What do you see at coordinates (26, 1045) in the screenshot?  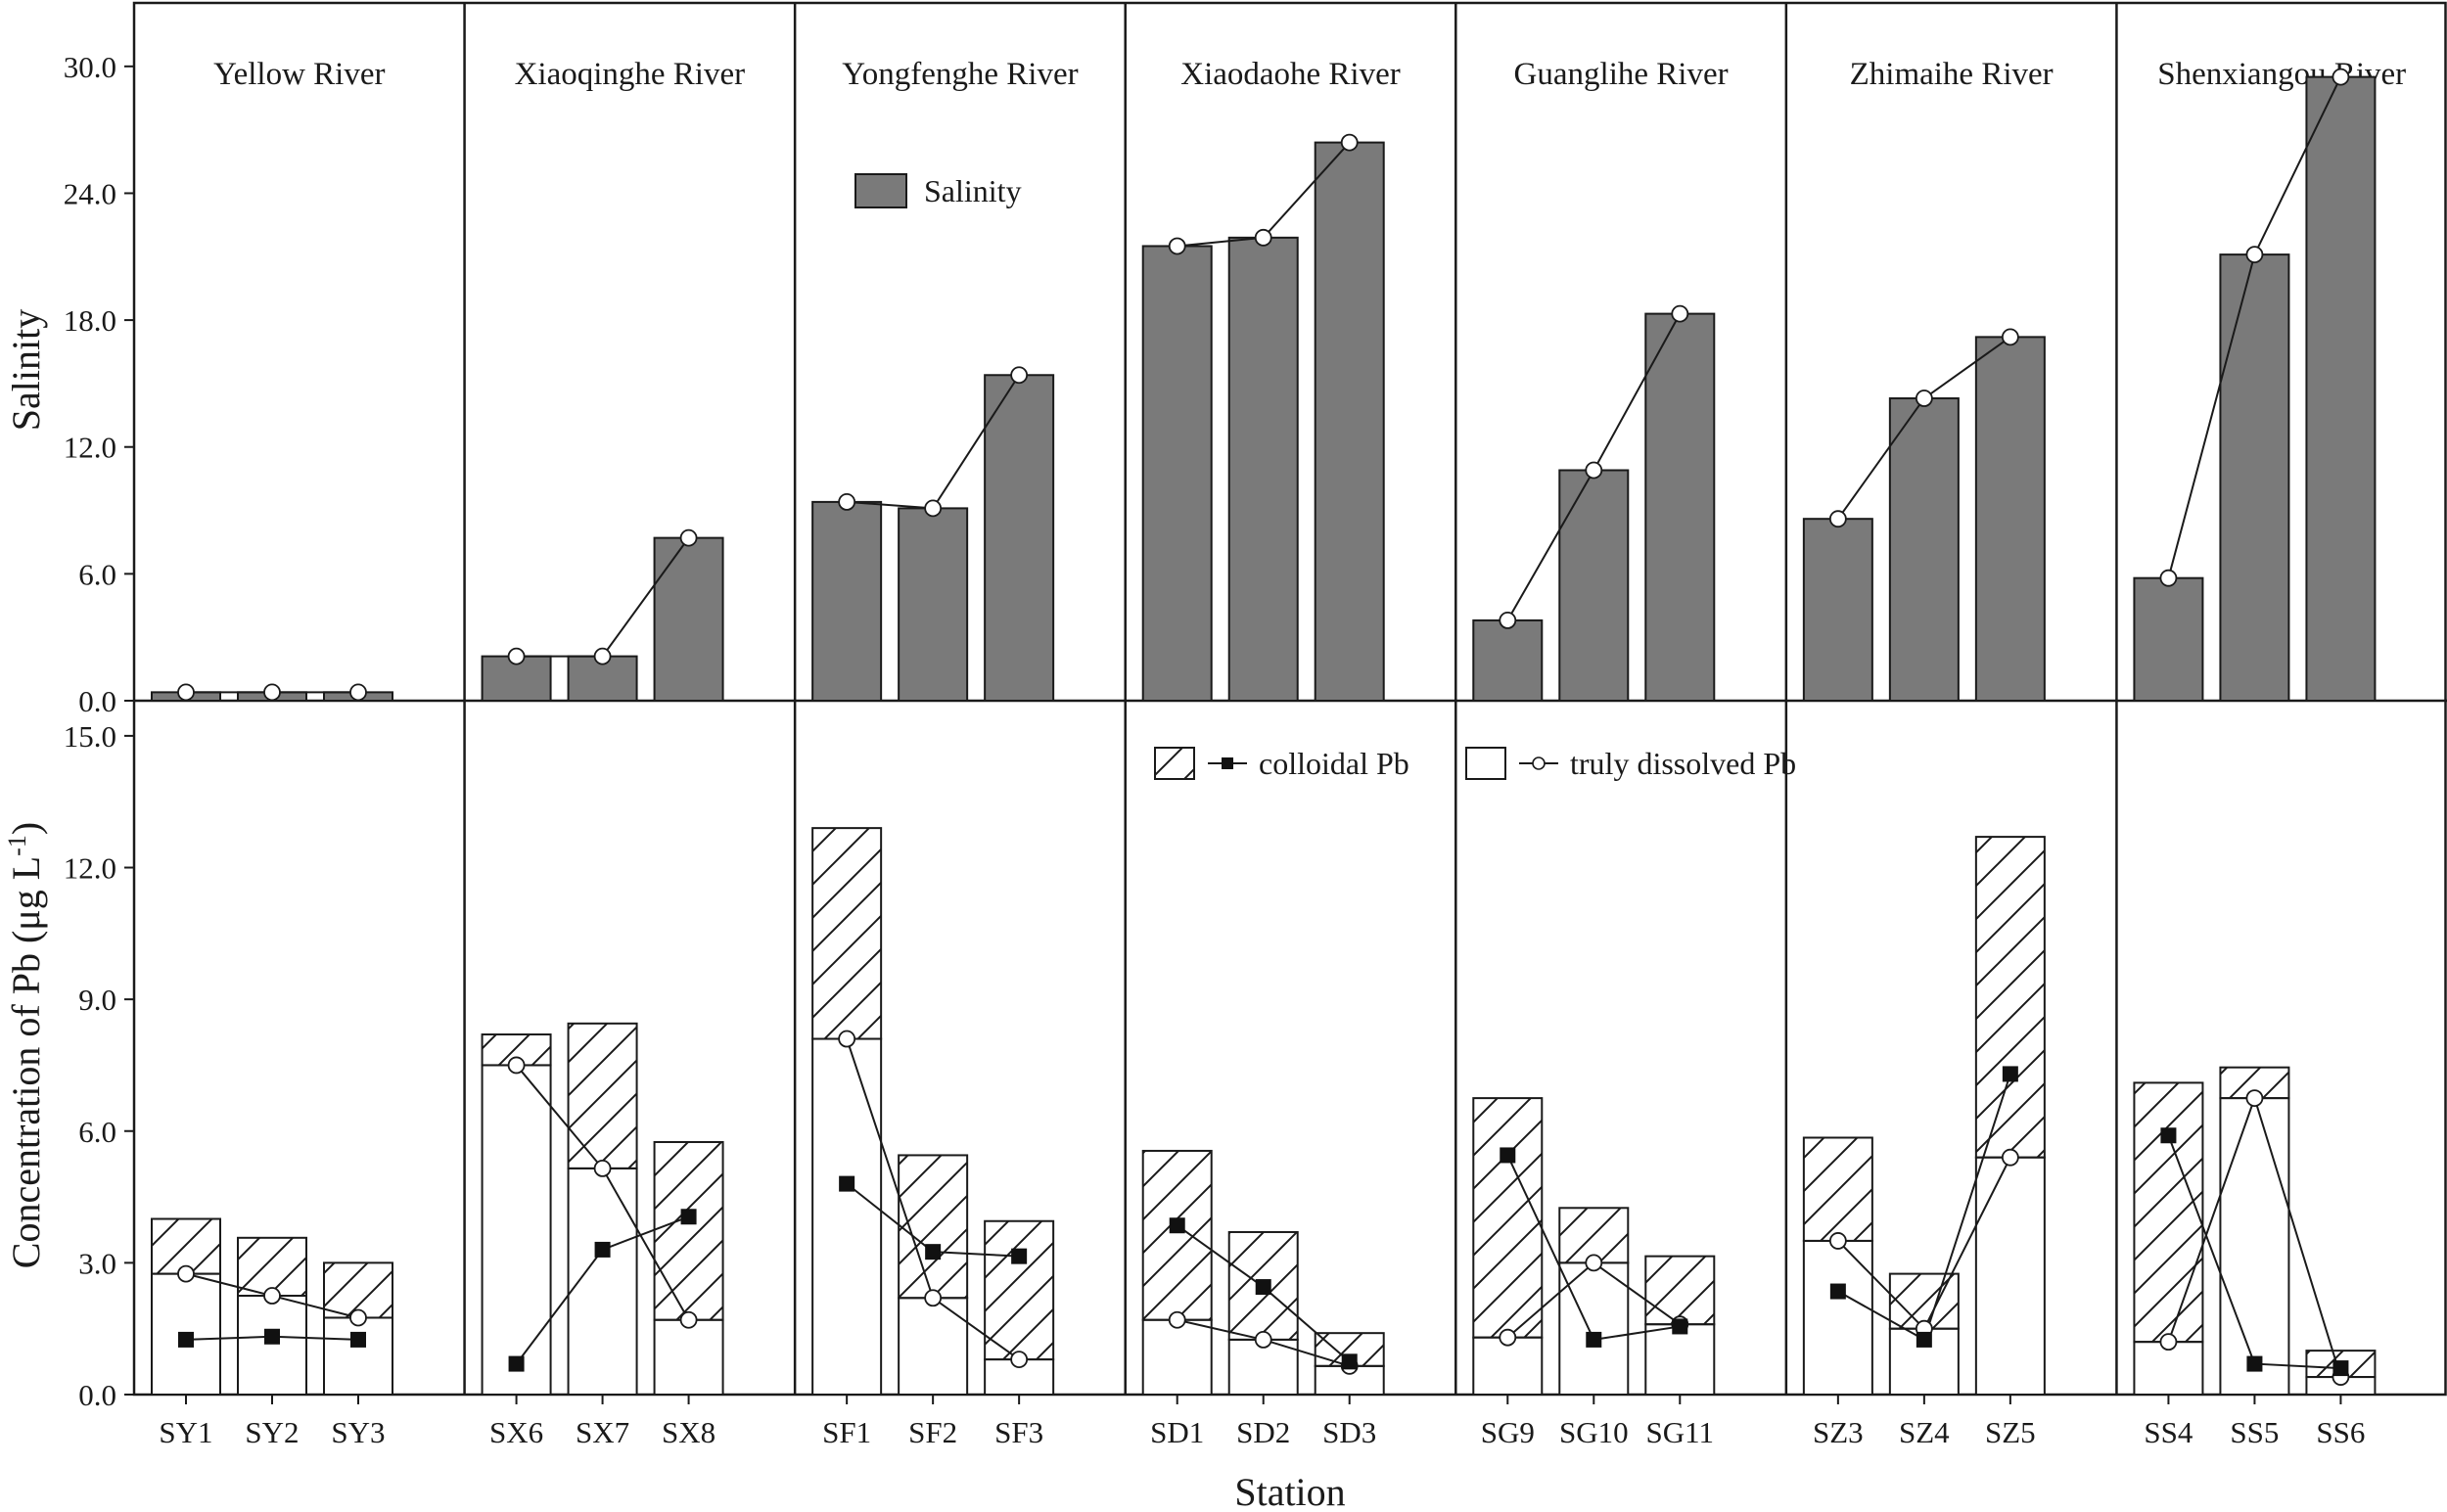 I see `pb-axis-title: Concentration of Pb (μg L-1)` at bounding box center [26, 1045].